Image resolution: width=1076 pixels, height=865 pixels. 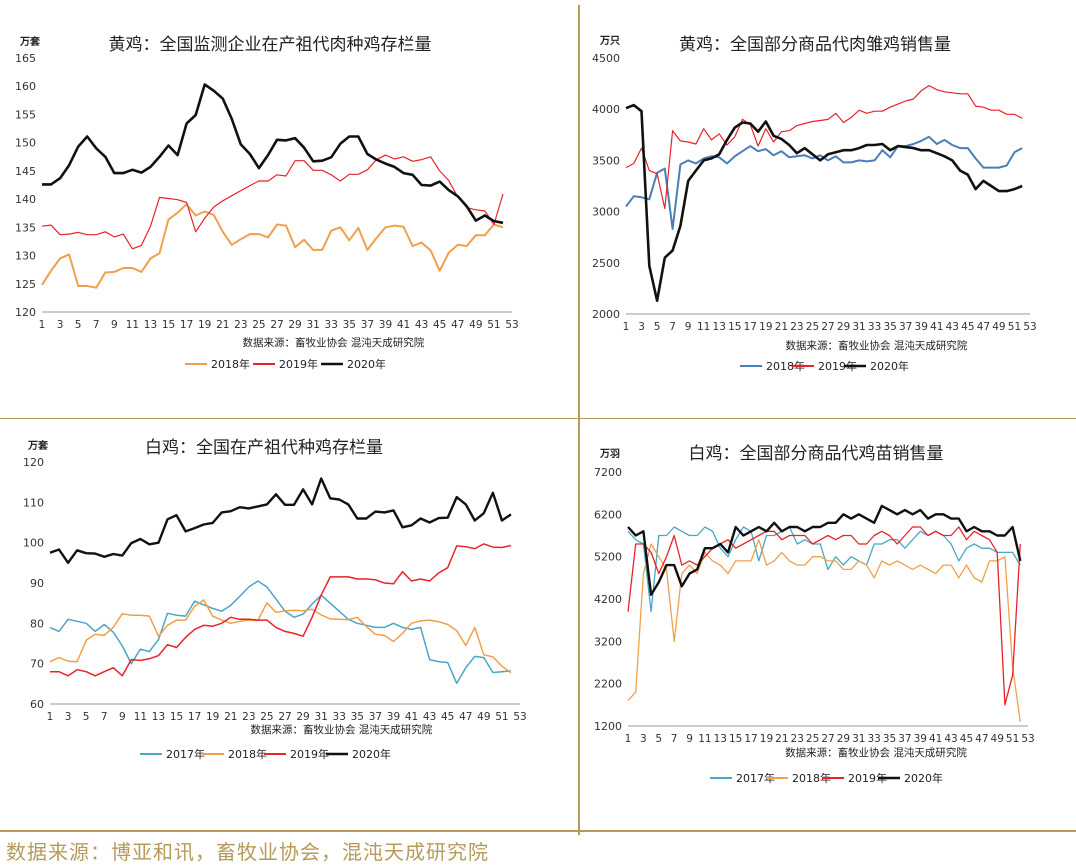 What do you see at coordinates (276, 325) in the screenshot?
I see `x-tick-label: 27` at bounding box center [276, 325].